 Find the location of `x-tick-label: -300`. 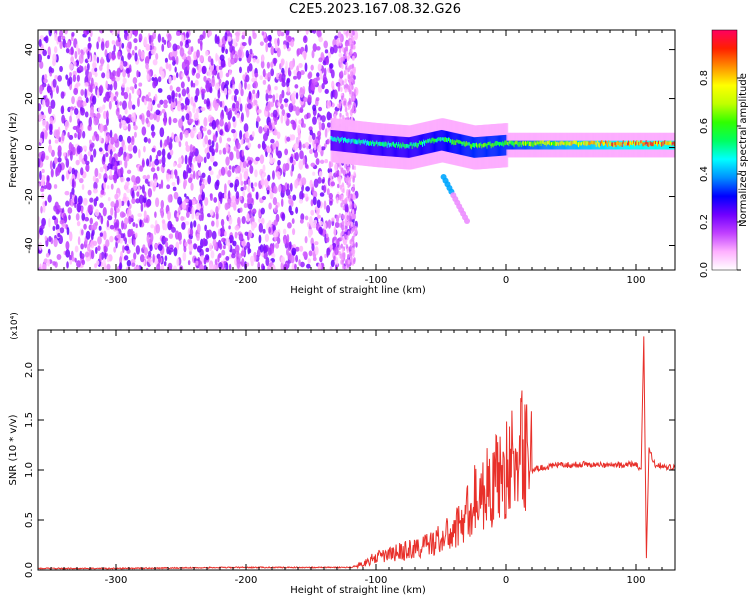

x-tick-label: -300 is located at coordinates (116, 280).